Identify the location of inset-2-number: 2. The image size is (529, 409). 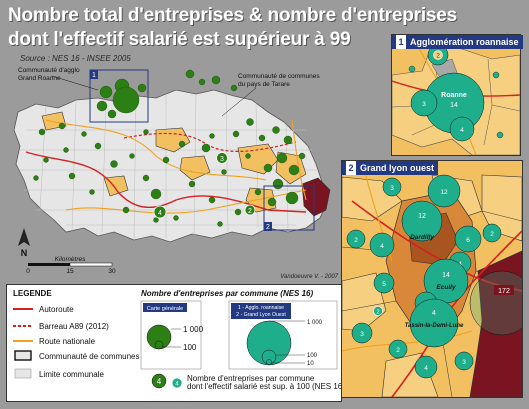
(351, 168).